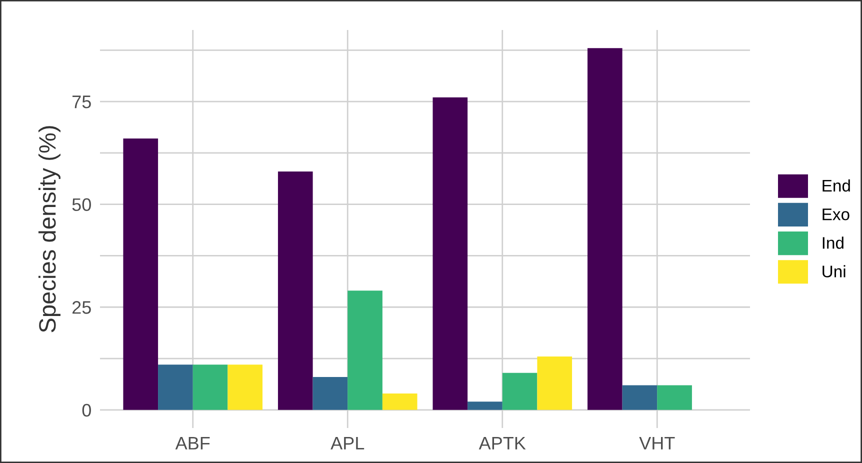 The height and width of the screenshot is (463, 862). What do you see at coordinates (836, 214) in the screenshot?
I see `legend-label: Exo` at bounding box center [836, 214].